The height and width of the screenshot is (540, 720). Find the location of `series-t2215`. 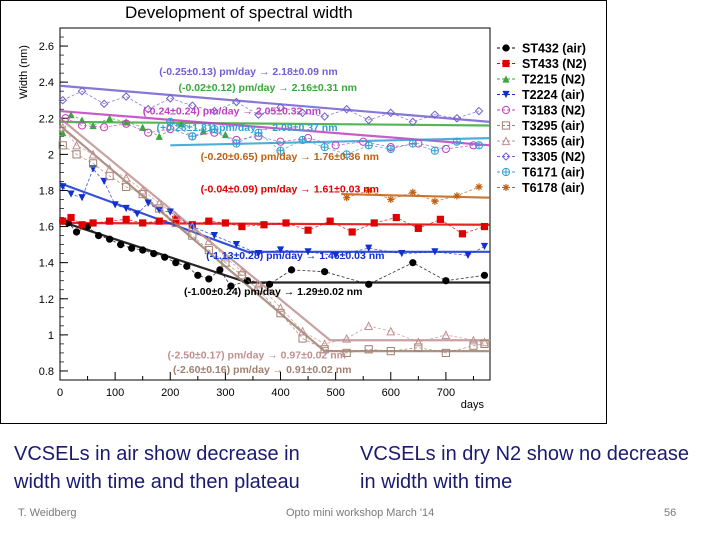

series-t2215 is located at coordinates (144, 125).